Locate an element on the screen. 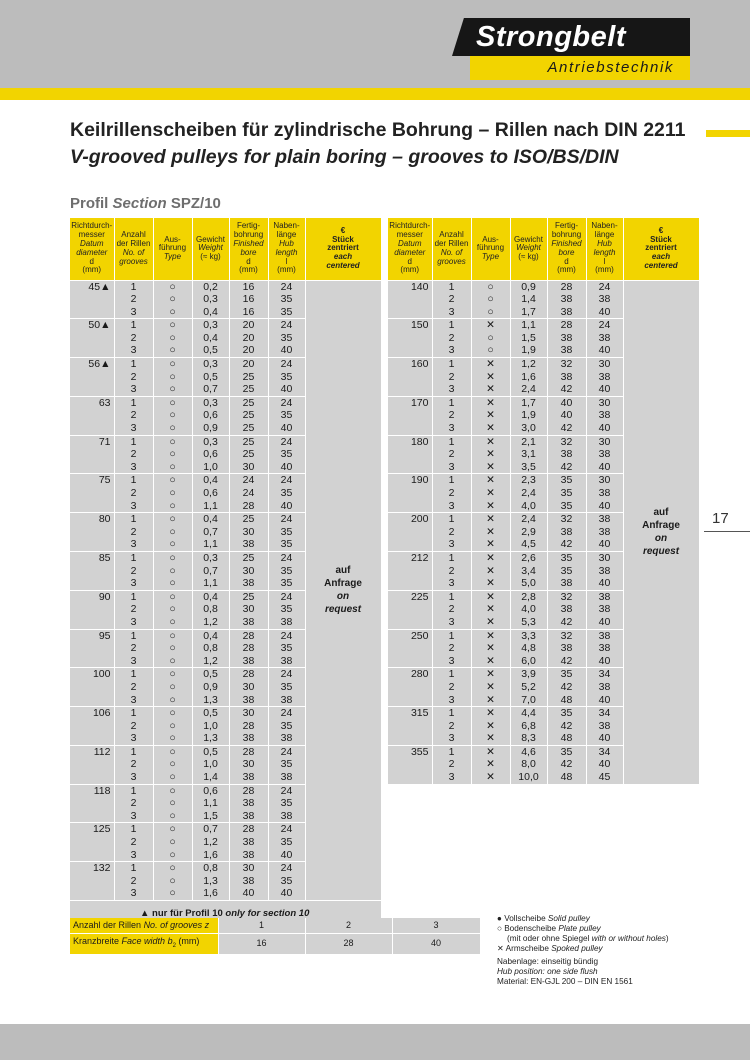 The image size is (750, 1060). table-row: 95 1 2 3 ○ ○ ○ 0,4 0,8 1,2 28 28 38 24 35 38 is located at coordinates (225, 649).